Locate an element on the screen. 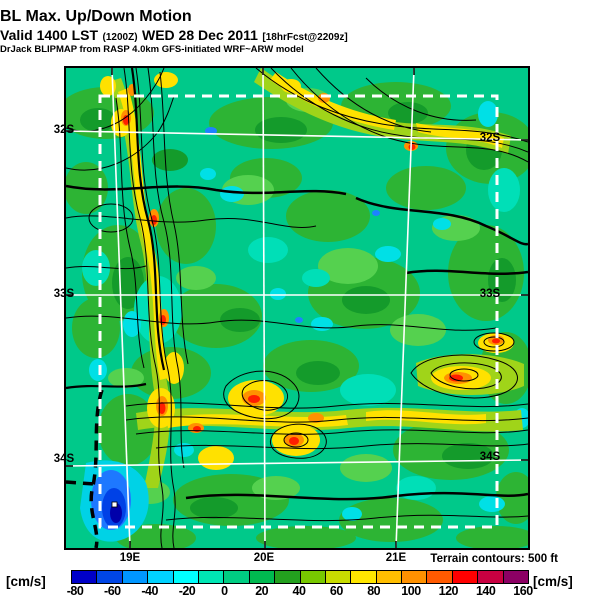 The image size is (600, 600). forecast-tag: [18hrFcst@2209z] is located at coordinates (305, 37).